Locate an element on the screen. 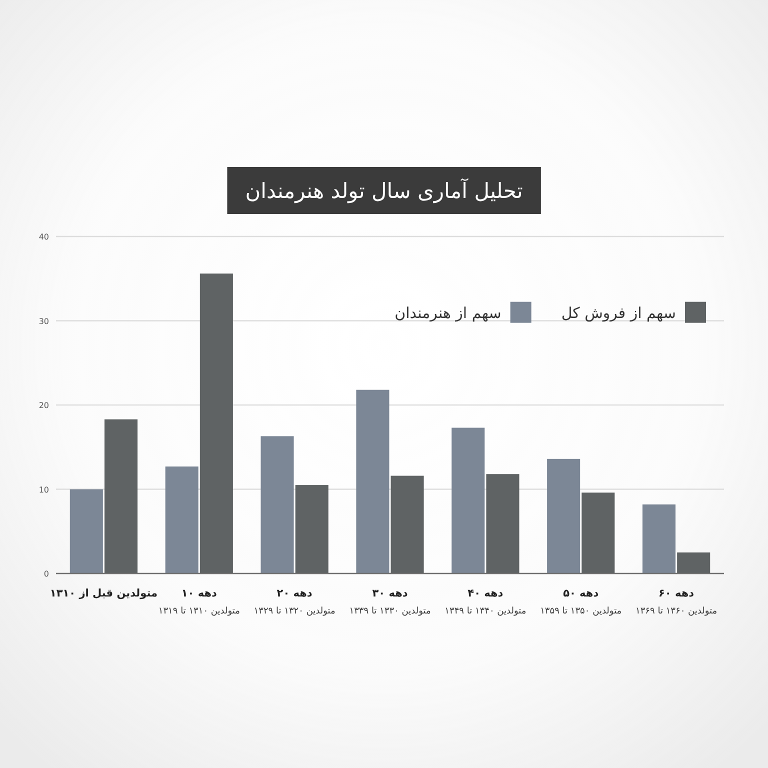  legend-label: سهم از هنرمندان is located at coordinates (448, 313).